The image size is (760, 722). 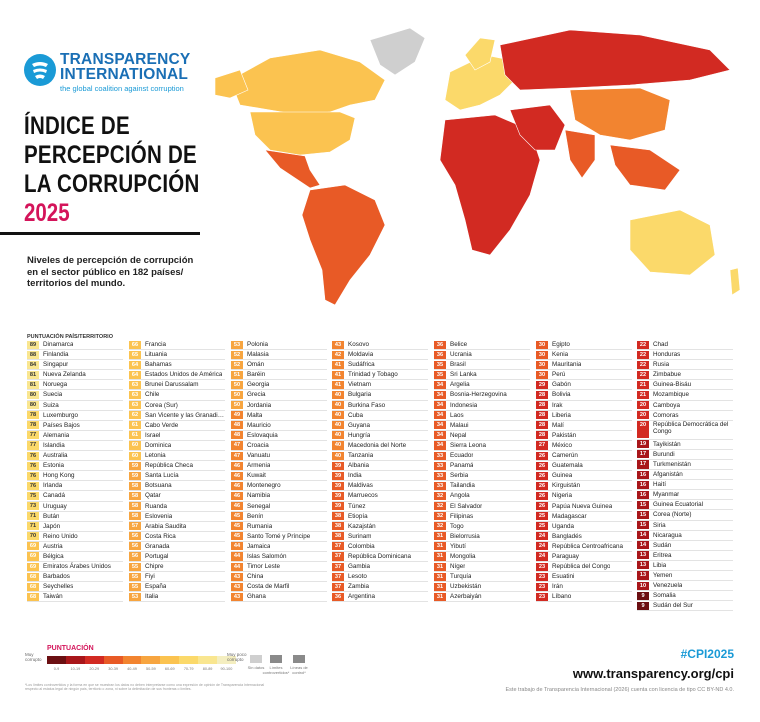 What do you see at coordinates (685, 566) in the screenshot?
I see `table-row: 13 Libia` at bounding box center [685, 566].